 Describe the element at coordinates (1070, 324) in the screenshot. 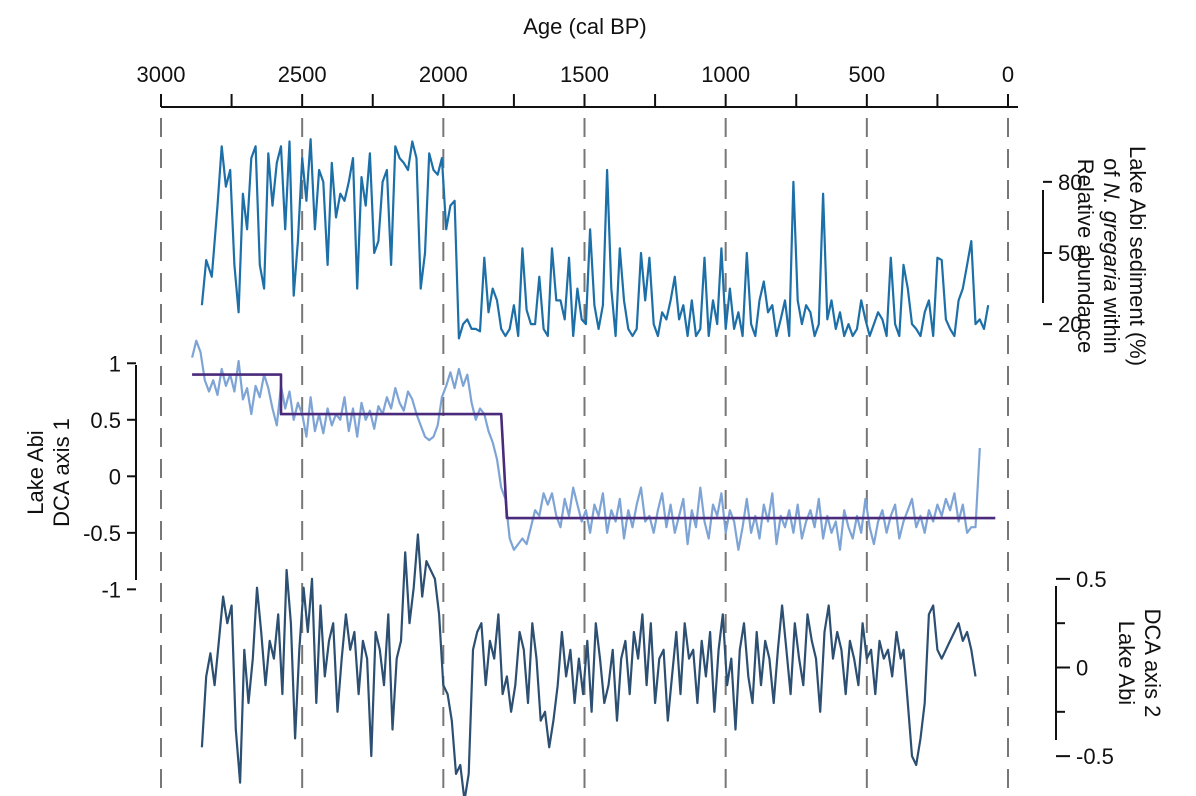

I see `gregaria-y-tick-label: 20` at that location.